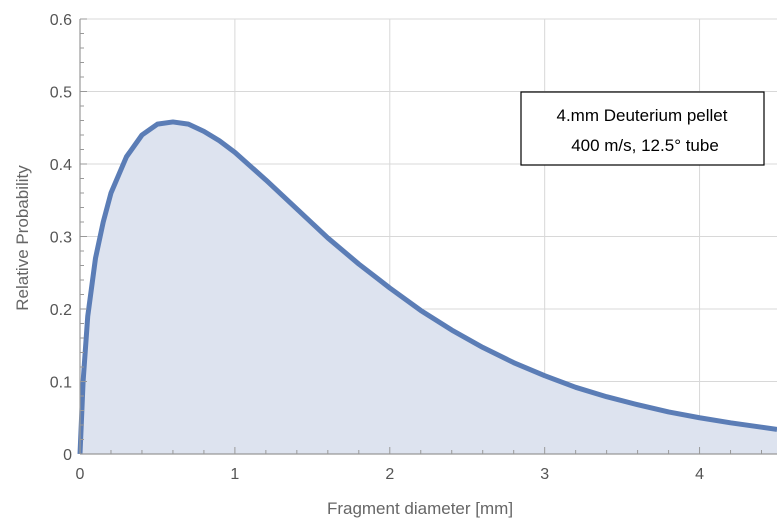 The height and width of the screenshot is (523, 777). What do you see at coordinates (80, 474) in the screenshot?
I see `x-tick-label: 0` at bounding box center [80, 474].